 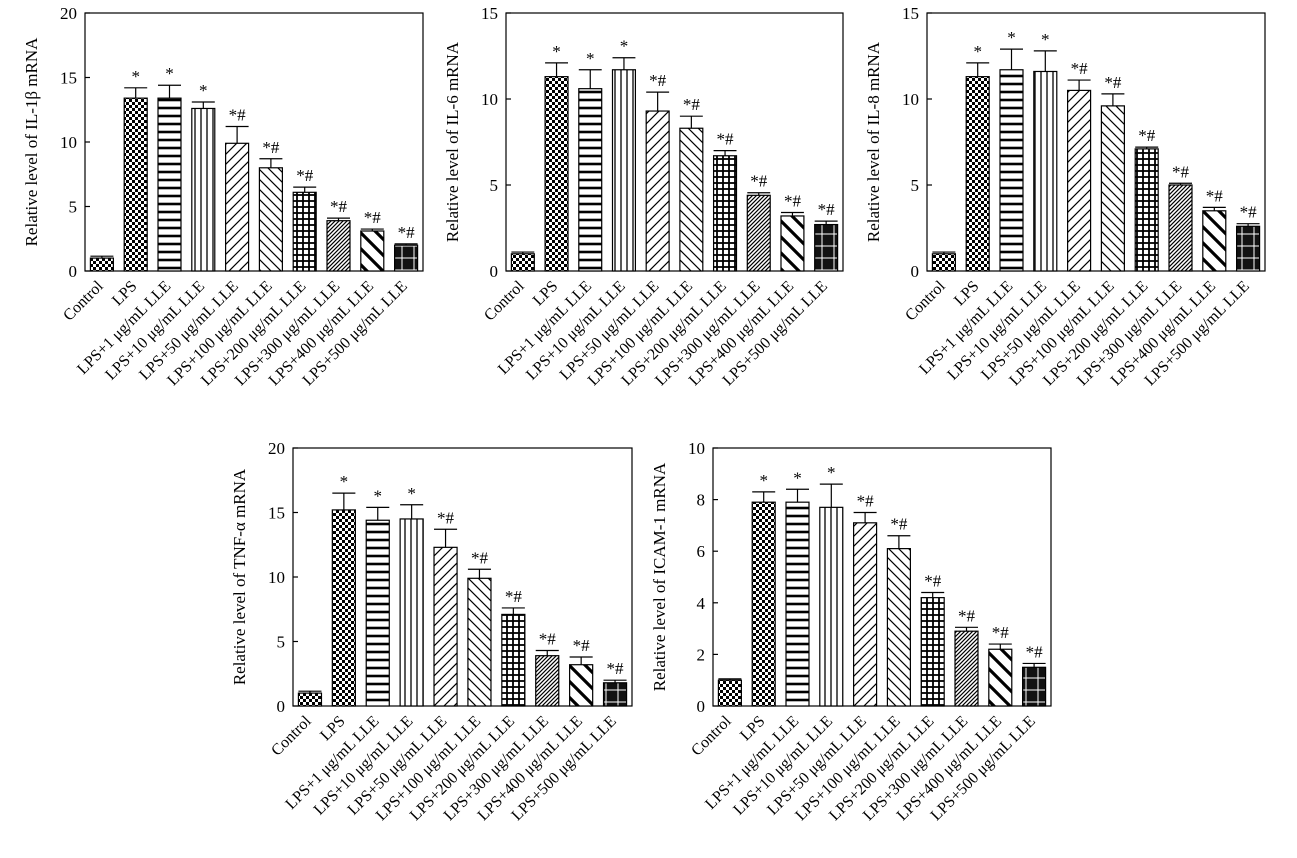 I want to click on y-axis-label: Relative level of TNF-α mRNA, so click(x=239, y=576).